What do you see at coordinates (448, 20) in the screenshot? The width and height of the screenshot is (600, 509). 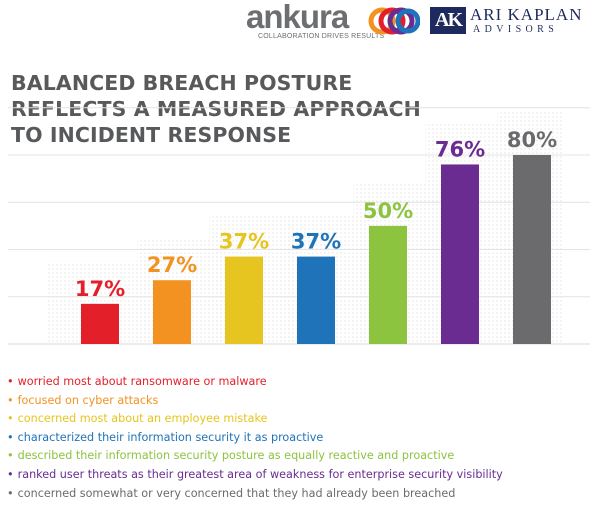 I see `ari-kaplan-logo-mark: AK` at bounding box center [448, 20].